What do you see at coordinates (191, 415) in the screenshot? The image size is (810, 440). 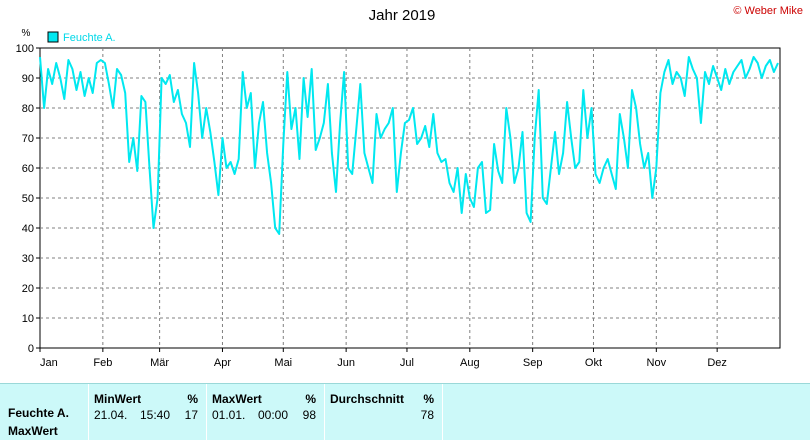 I see `stat-min-value: 17` at bounding box center [191, 415].